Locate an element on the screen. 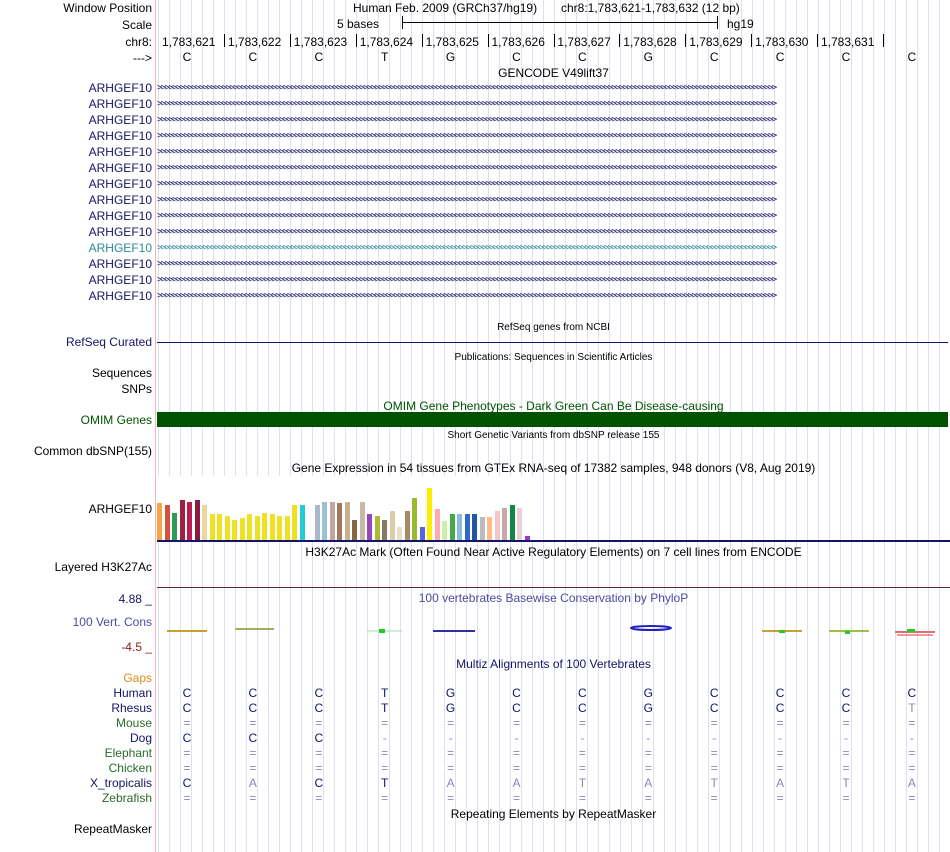  gtex-label: ARHGEF10 is located at coordinates (120, 509).